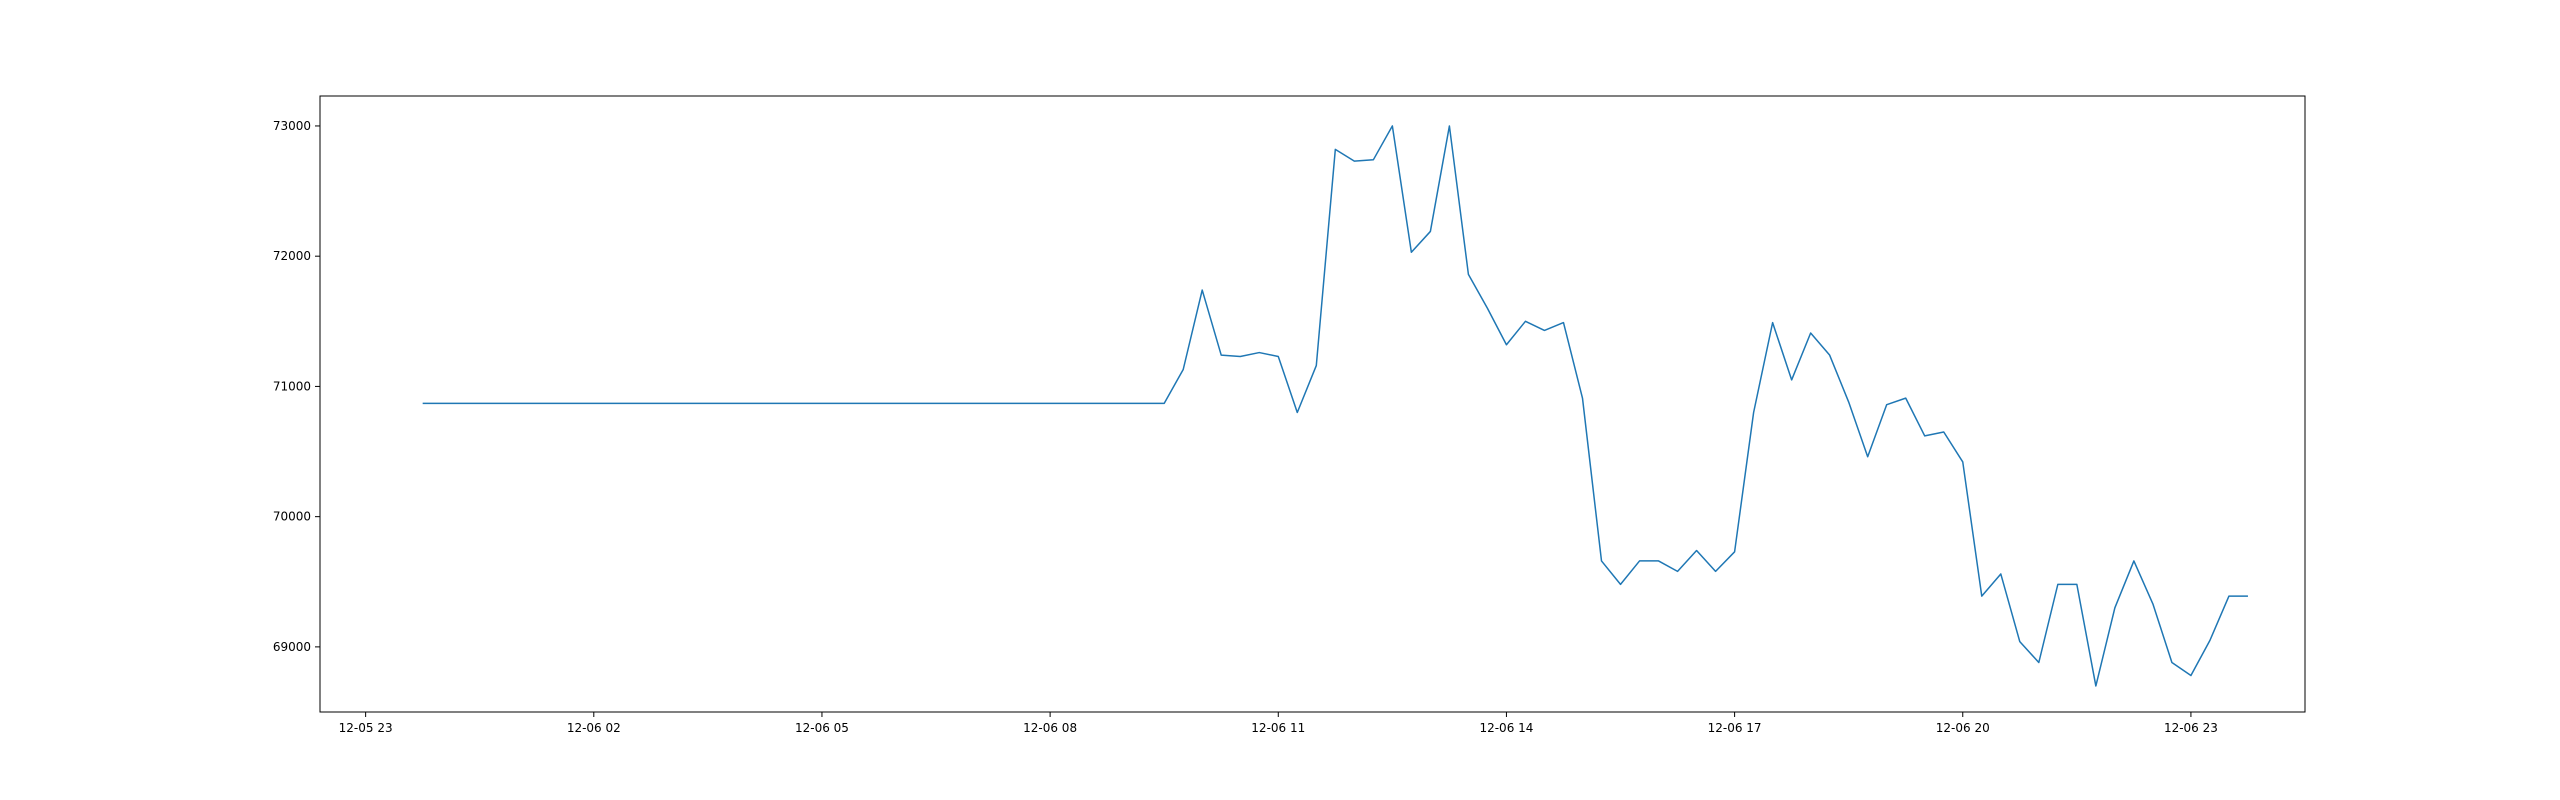 Image resolution: width=2560 pixels, height=800 pixels. What do you see at coordinates (292, 126) in the screenshot?
I see `y-tick-label: 73000` at bounding box center [292, 126].